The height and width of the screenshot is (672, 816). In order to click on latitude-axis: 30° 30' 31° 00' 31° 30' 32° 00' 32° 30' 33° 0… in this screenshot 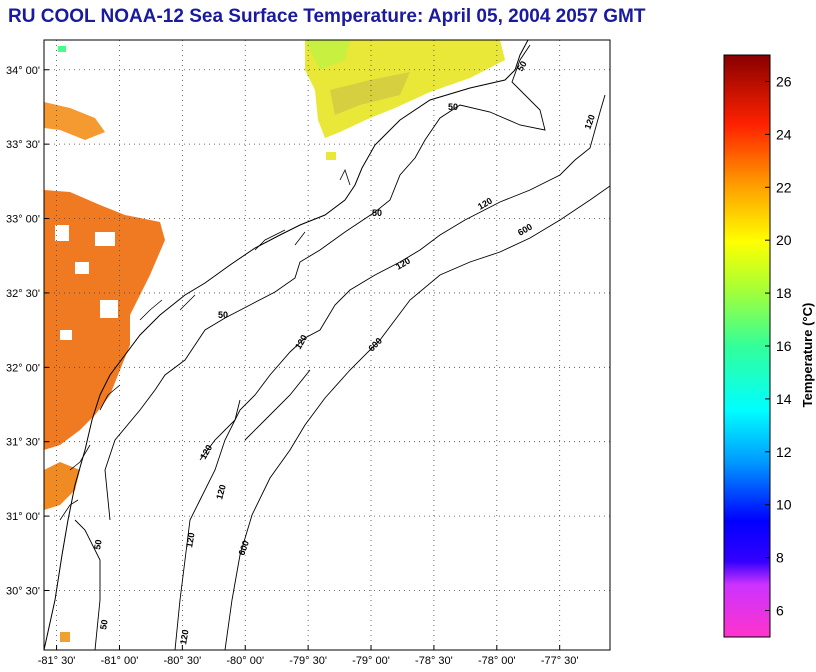, I will do `click(27, 331)`.